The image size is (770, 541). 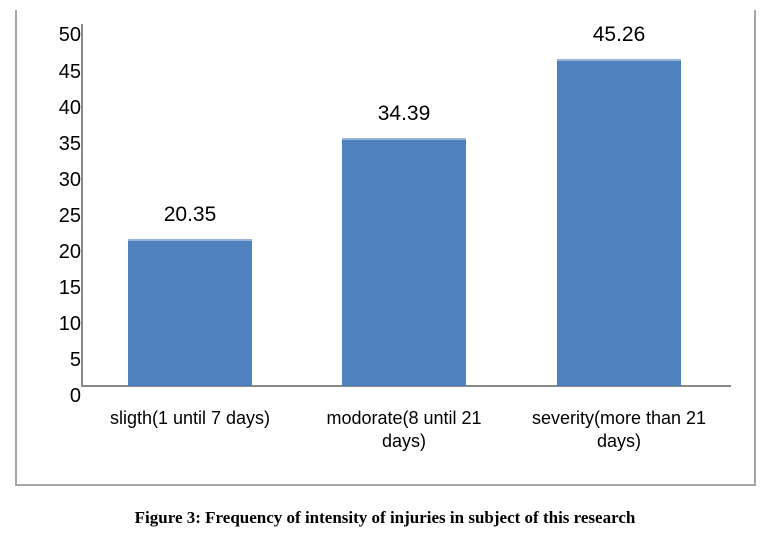 I want to click on bar-value-label: 34.39, so click(x=404, y=113).